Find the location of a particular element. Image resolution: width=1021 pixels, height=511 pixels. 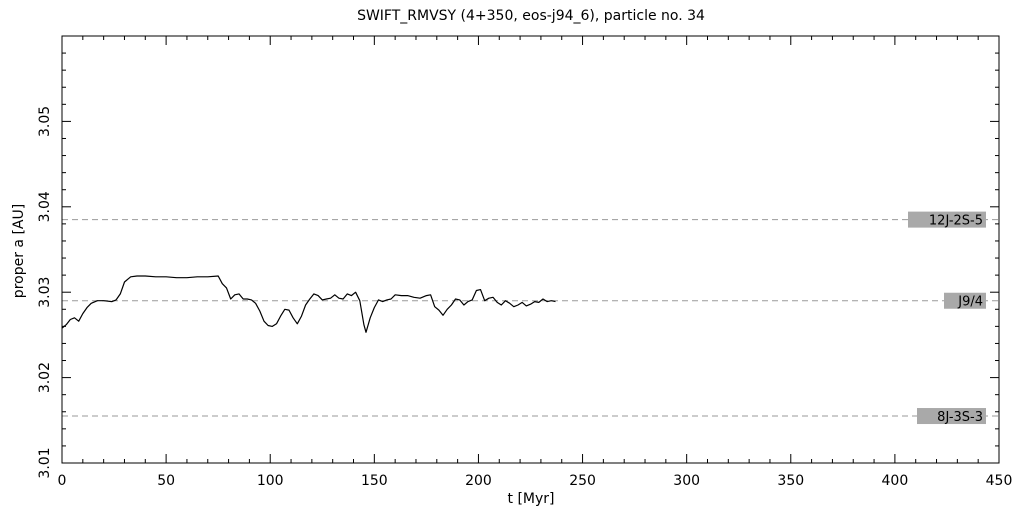

x-tick-label: 400 is located at coordinates (895, 481).